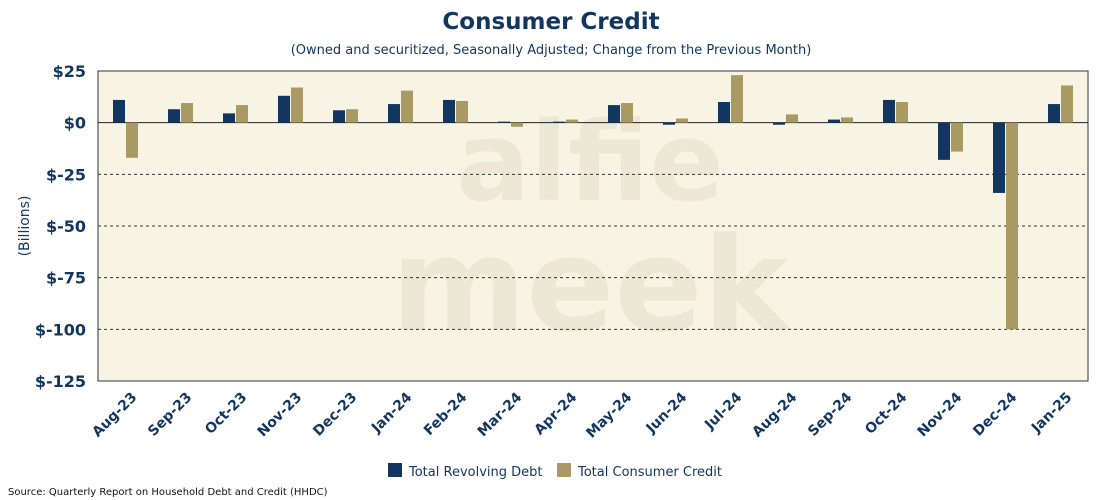 The width and height of the screenshot is (1100, 500). What do you see at coordinates (550, 22) in the screenshot?
I see `chart-title: Consumer Credit` at bounding box center [550, 22].